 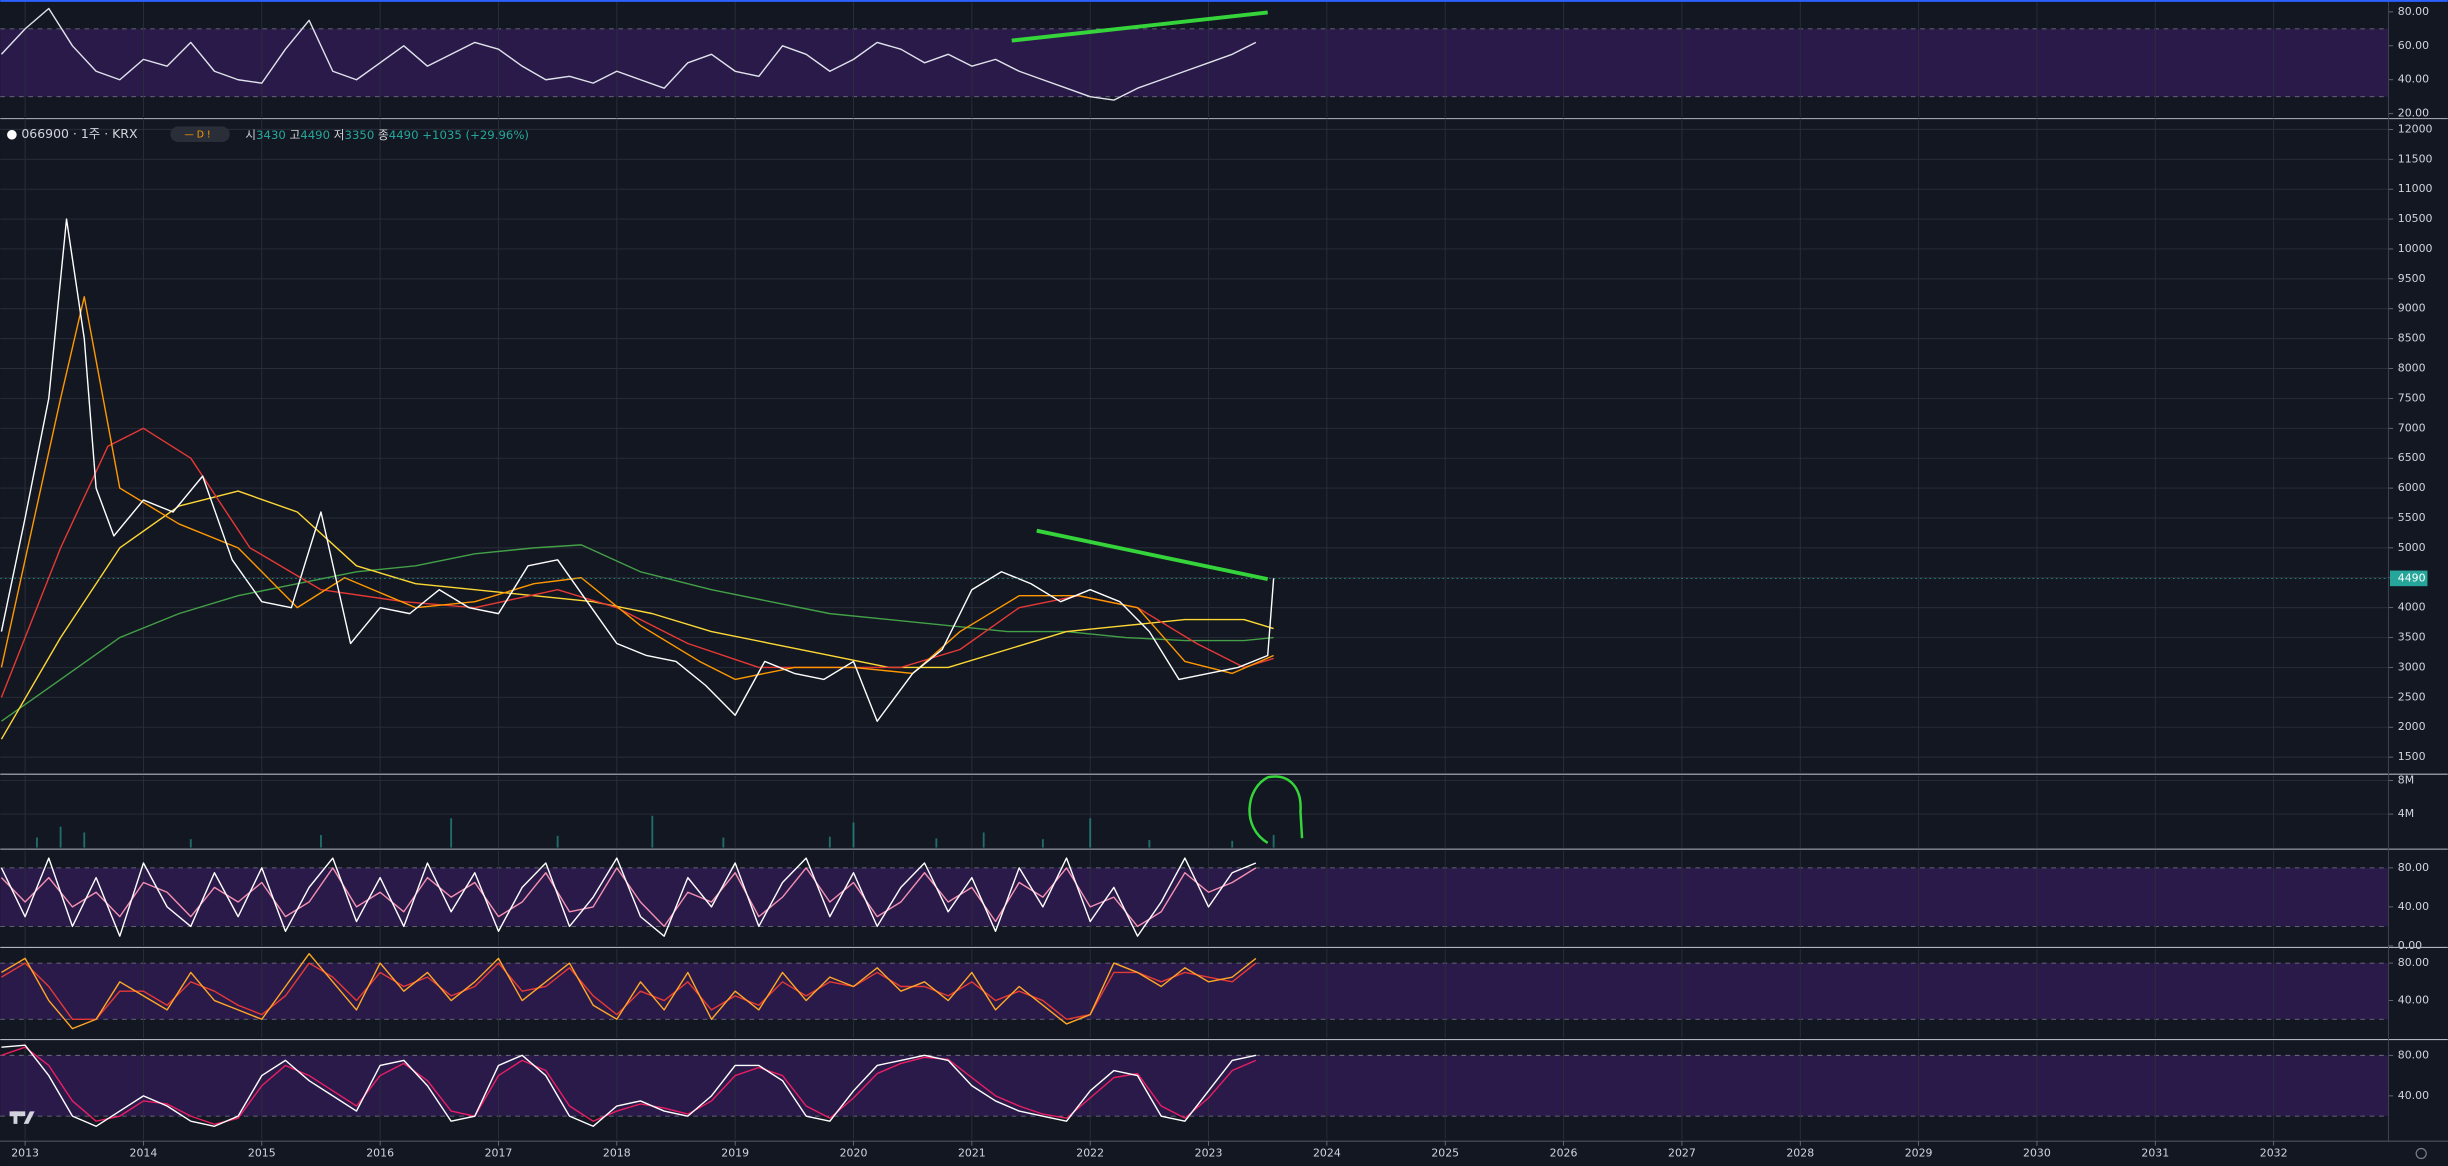 I want to click on label: 종, so click(x=383, y=135).